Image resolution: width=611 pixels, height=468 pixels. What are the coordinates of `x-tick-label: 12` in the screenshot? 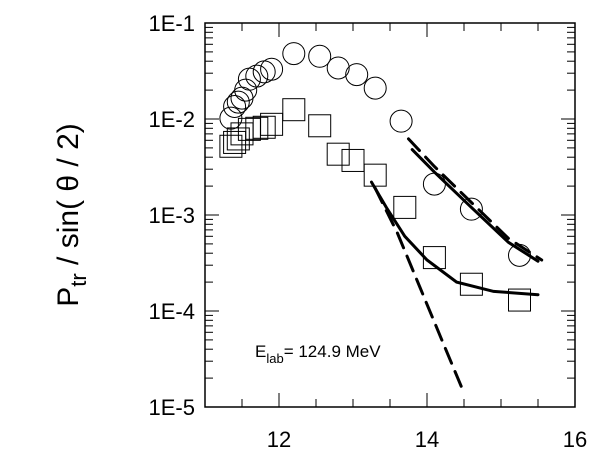 It's located at (279, 439).